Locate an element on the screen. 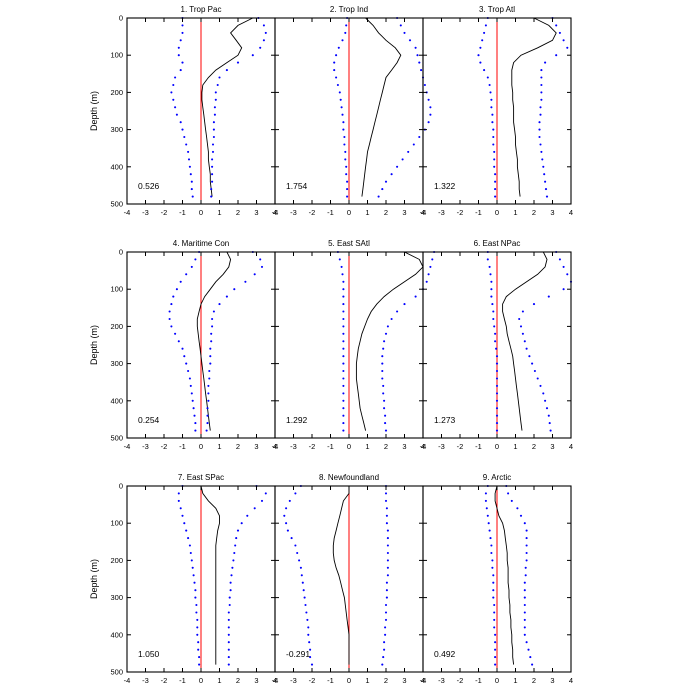 The width and height of the screenshot is (700, 700). panel-value-label: 1.322 is located at coordinates (445, 186).